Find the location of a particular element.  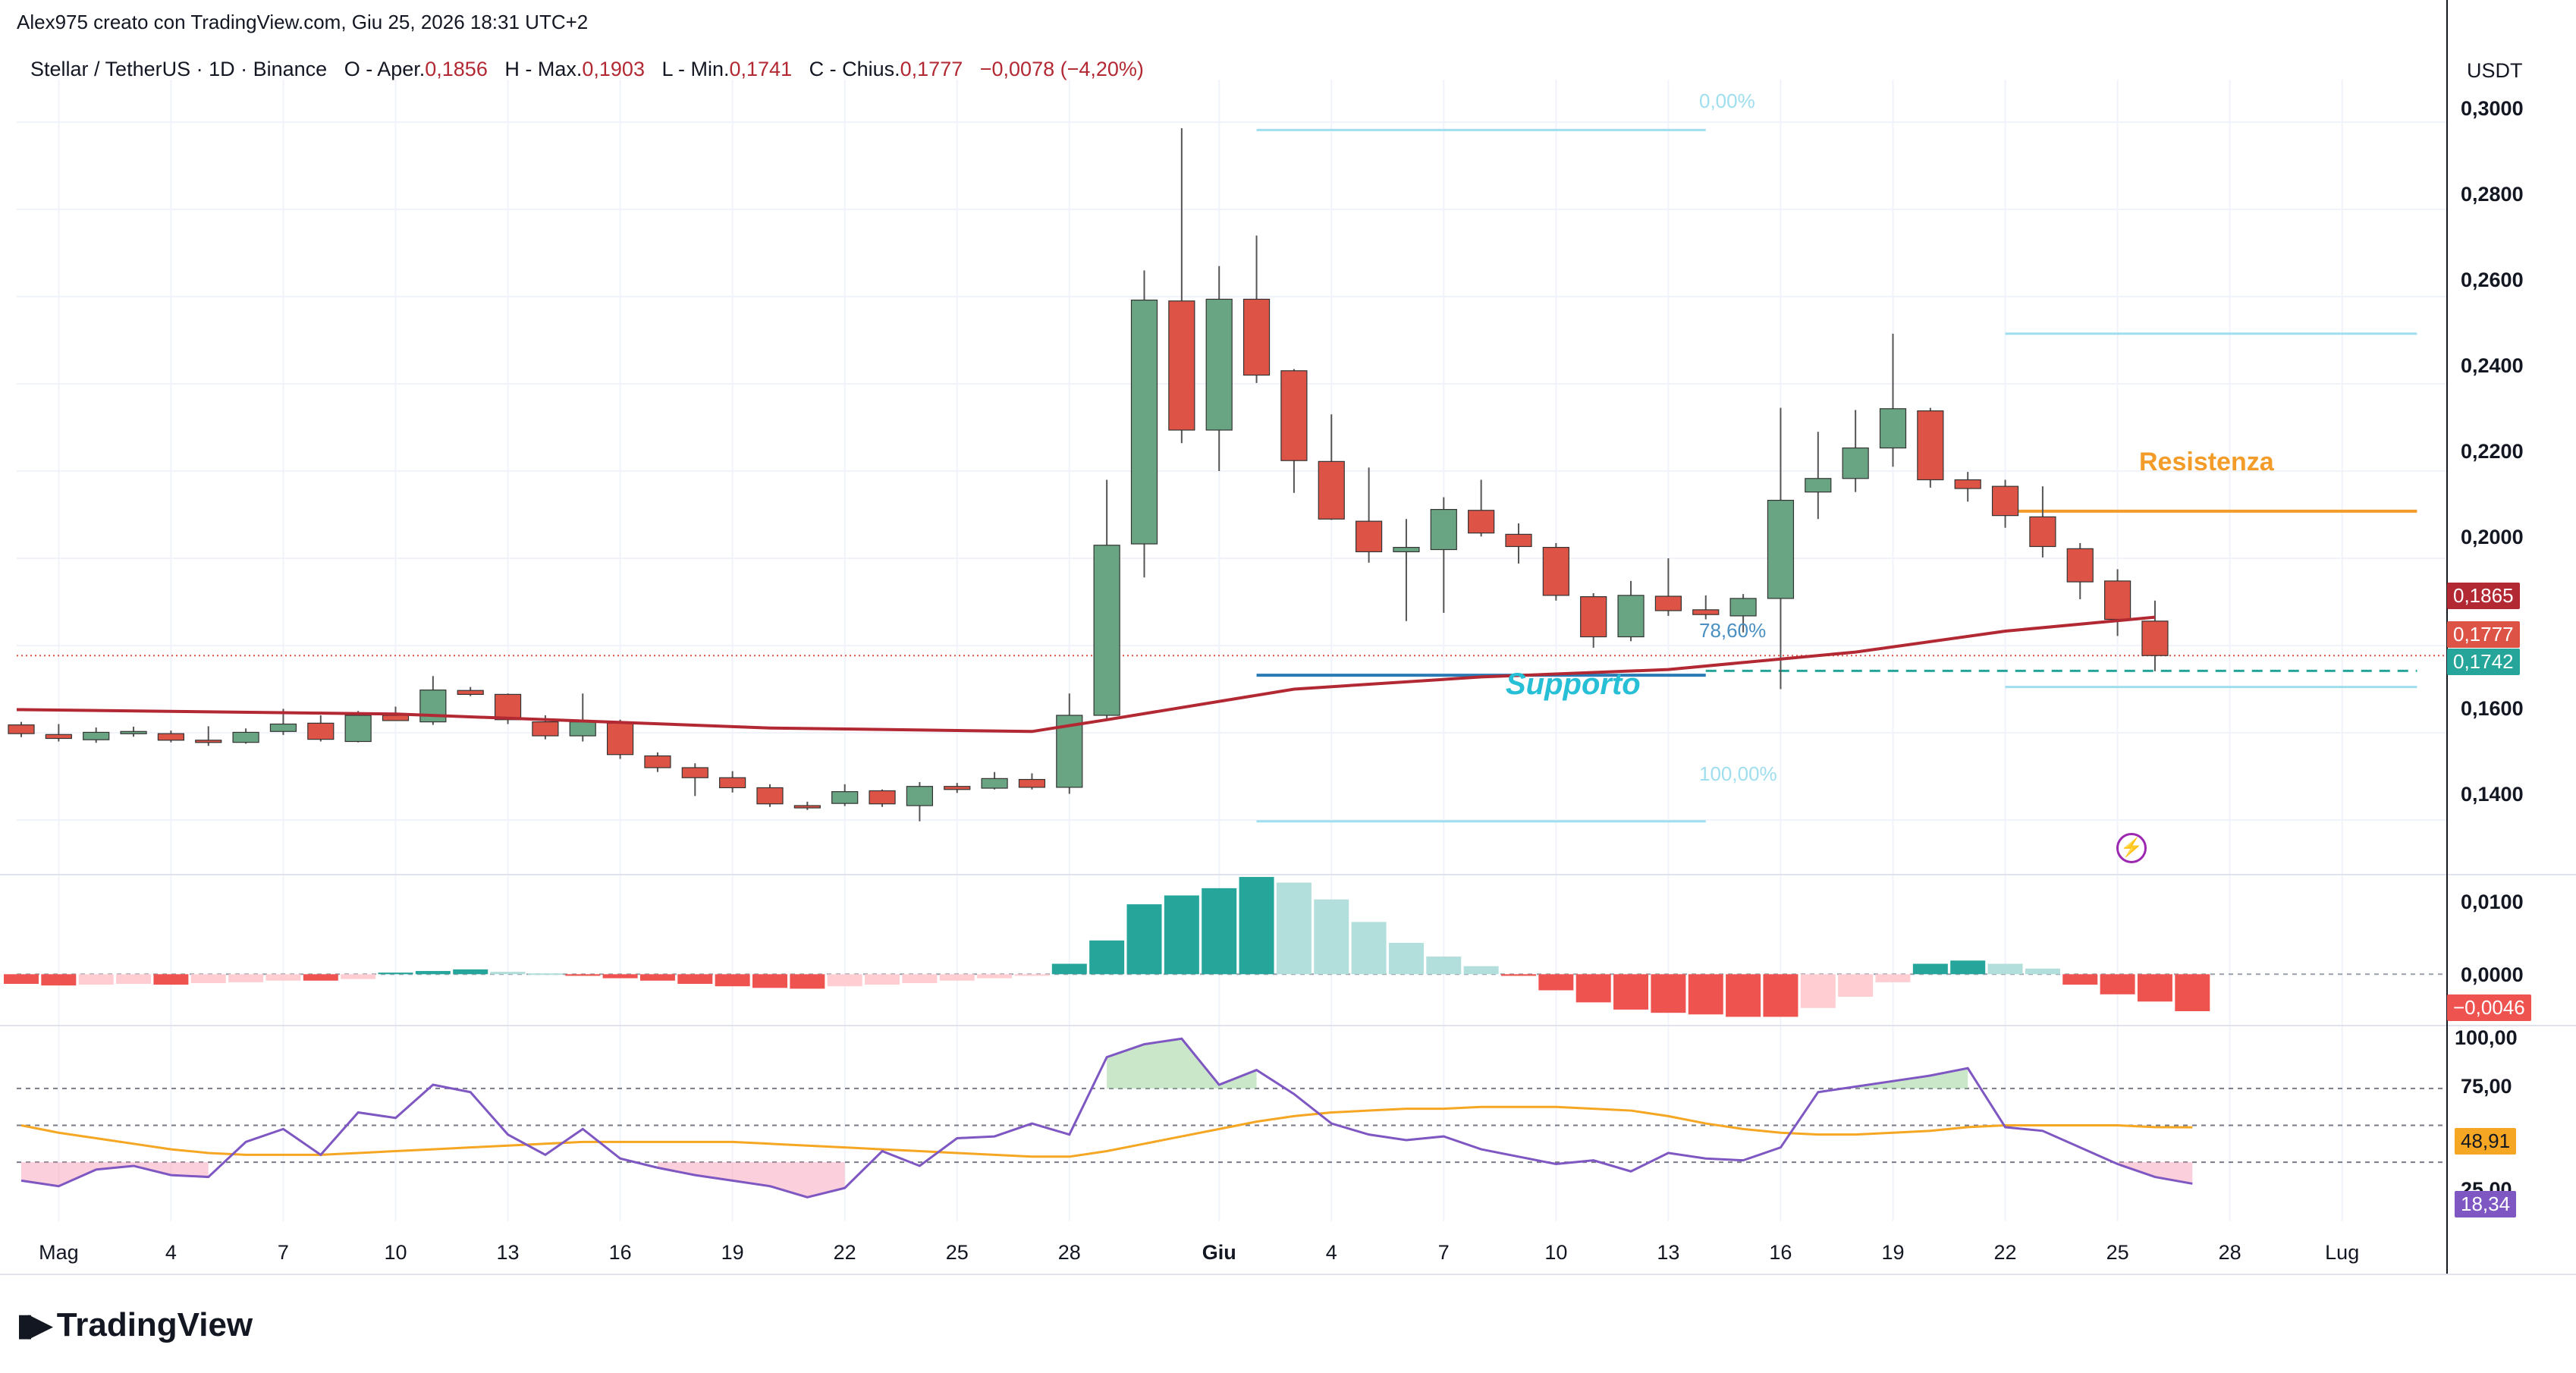

price-tick-label: 0,2400 is located at coordinates (2492, 365).